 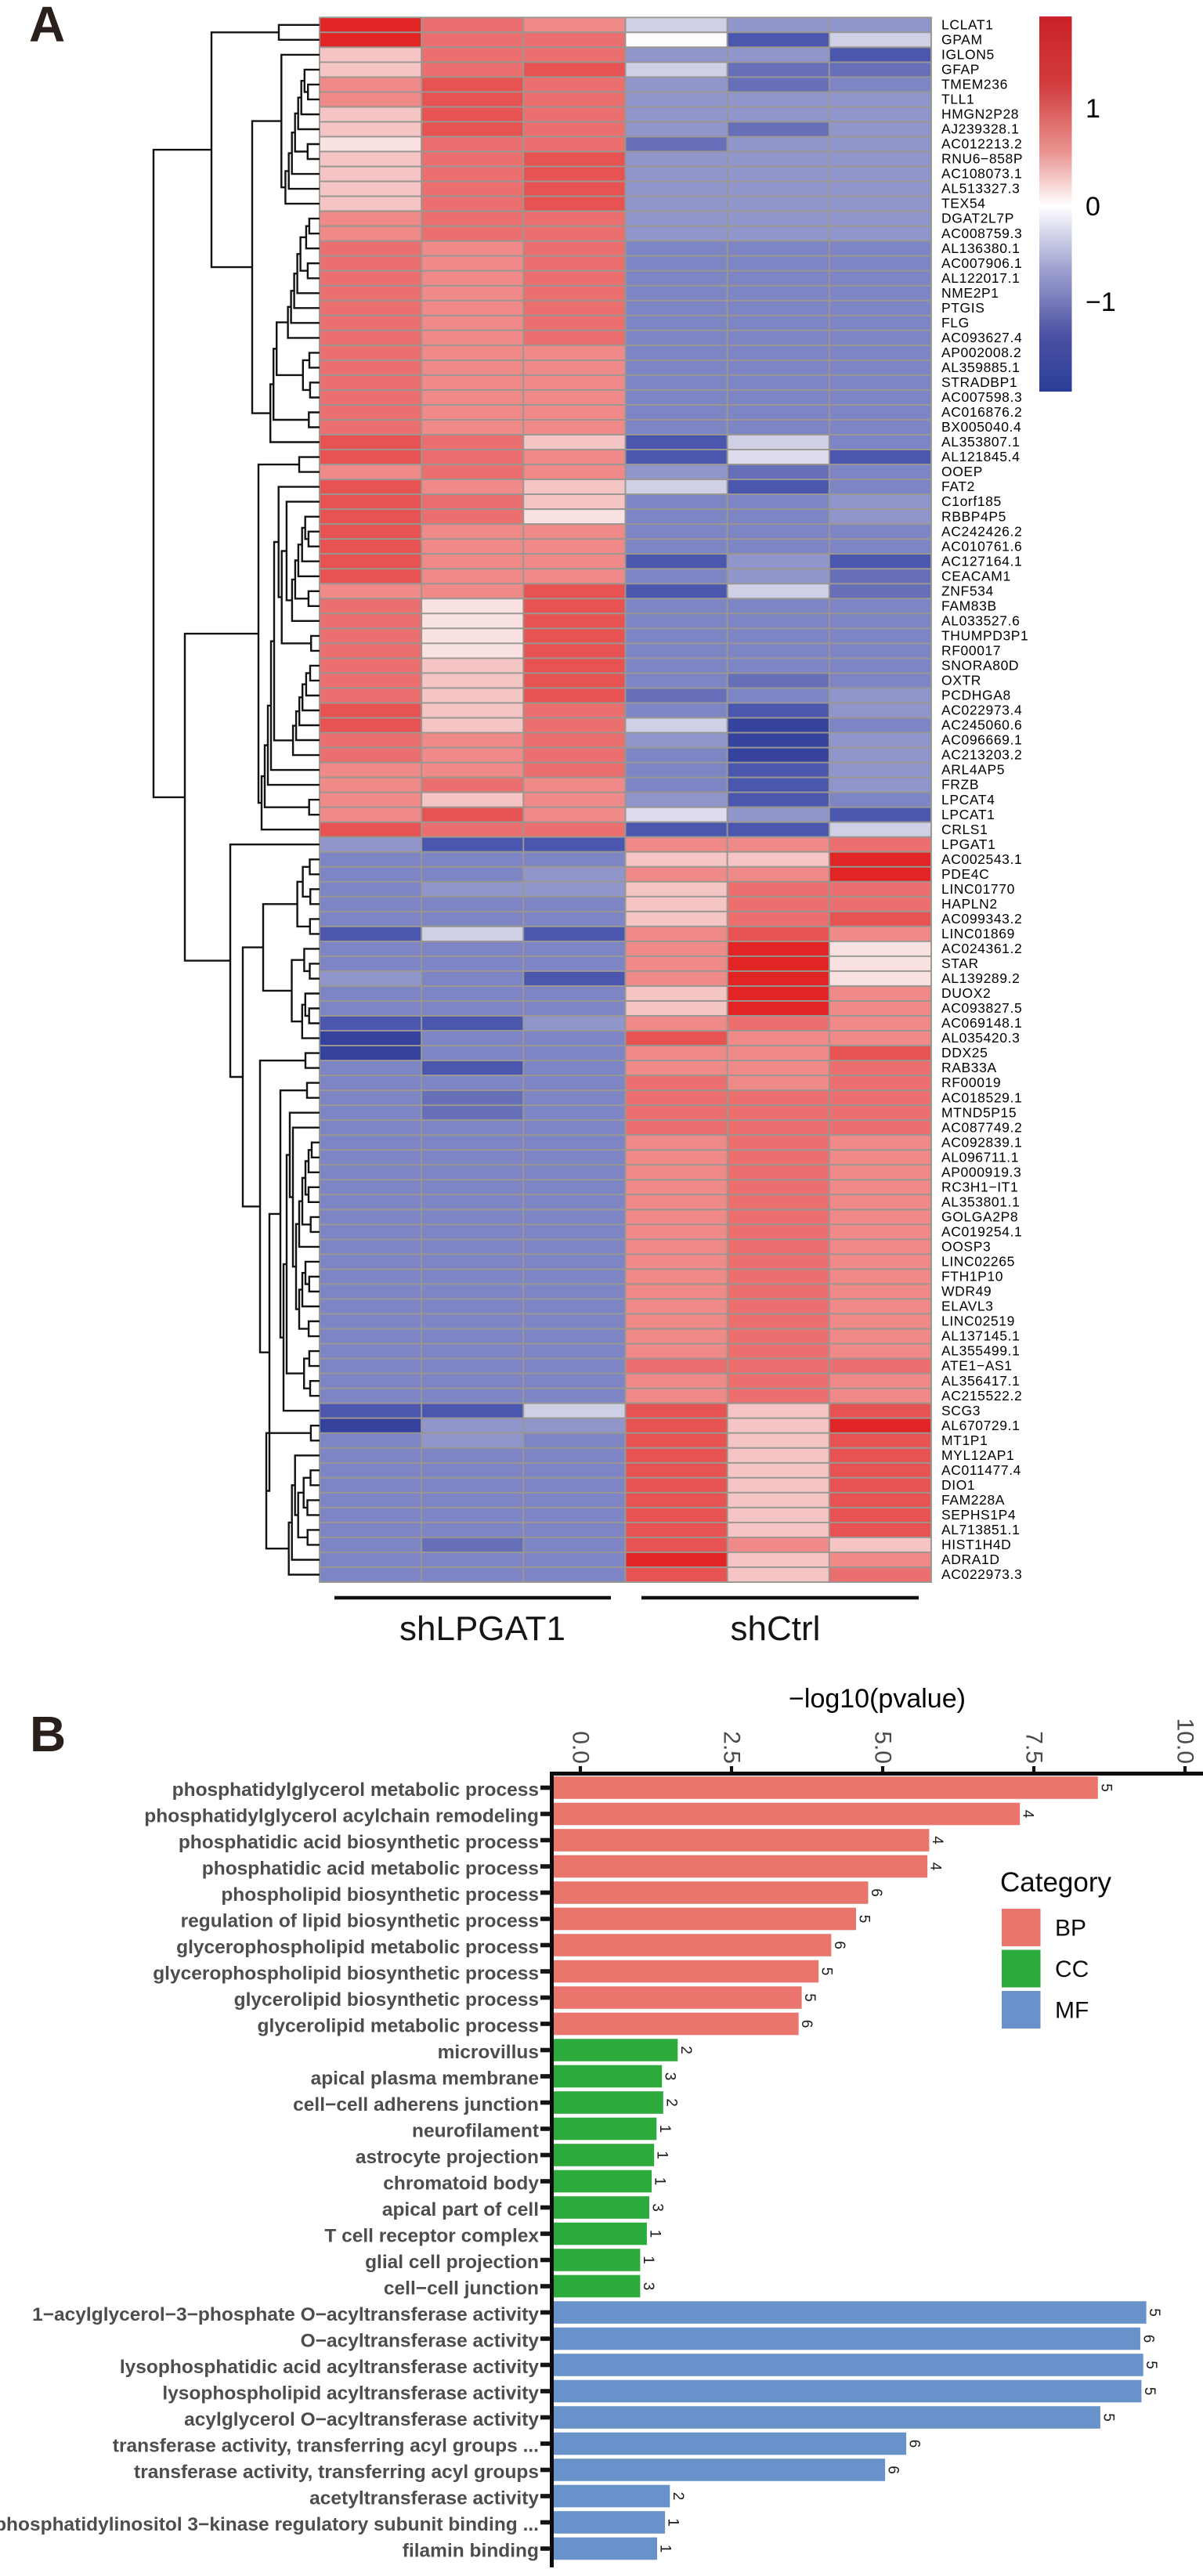 I want to click on svg-text: AC019254.1, so click(x=981, y=1232).